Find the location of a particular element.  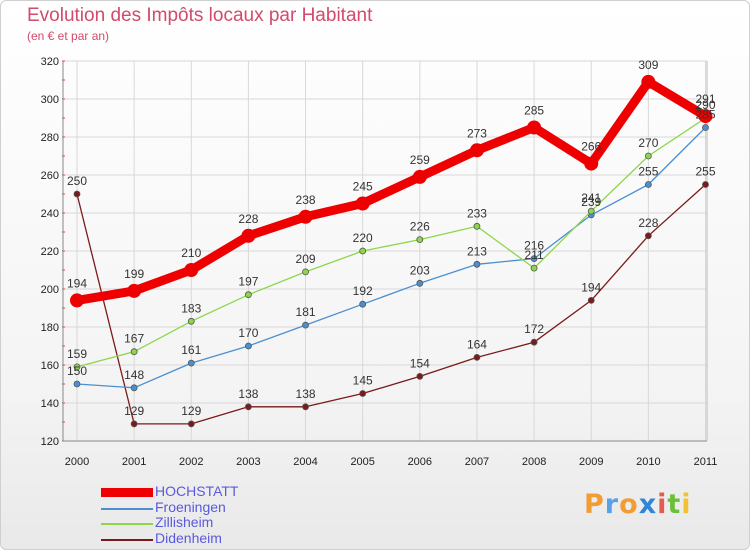

data-label-zillisheim: 226 is located at coordinates (420, 227).